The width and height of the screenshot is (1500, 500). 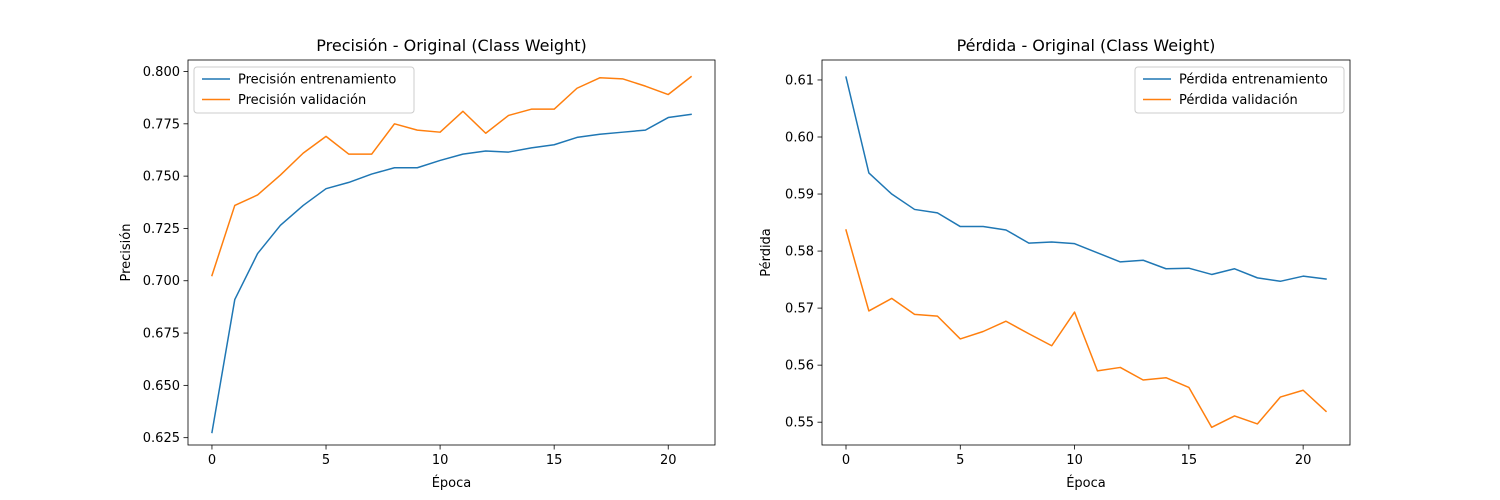 I want to click on y-tick-label: 0.700, so click(x=161, y=281).